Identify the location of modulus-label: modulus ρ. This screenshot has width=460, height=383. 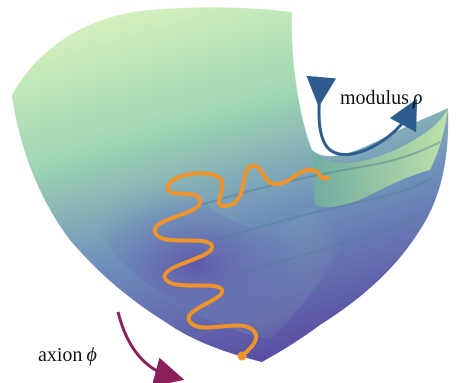
(381, 98).